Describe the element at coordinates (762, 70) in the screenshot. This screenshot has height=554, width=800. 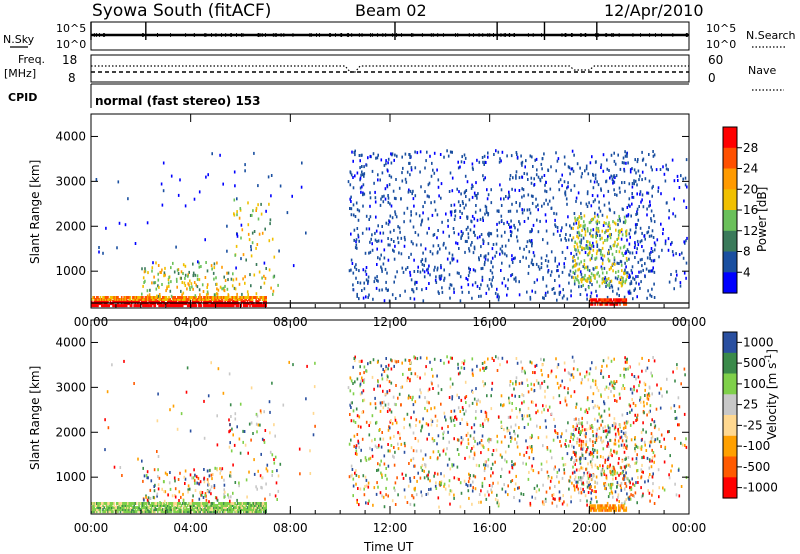
I see `nave-label: Nave` at that location.